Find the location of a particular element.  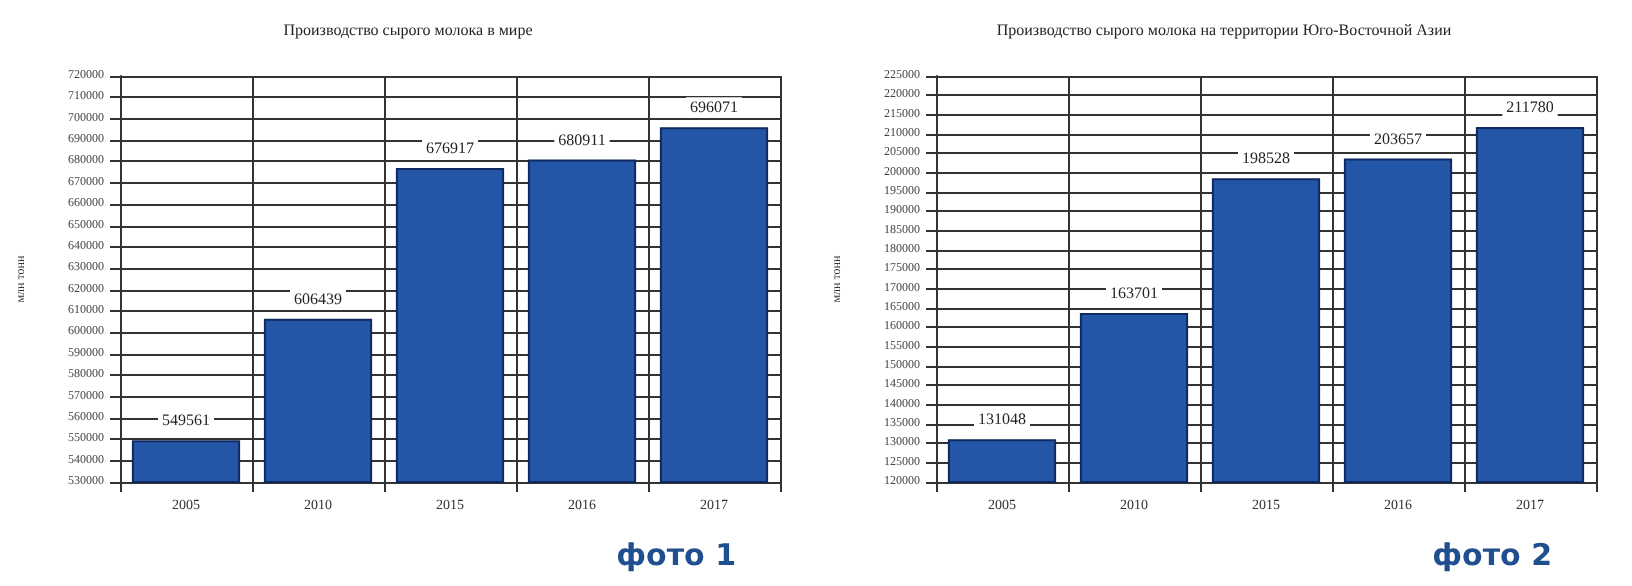

data-label: 211780 is located at coordinates (1530, 107).